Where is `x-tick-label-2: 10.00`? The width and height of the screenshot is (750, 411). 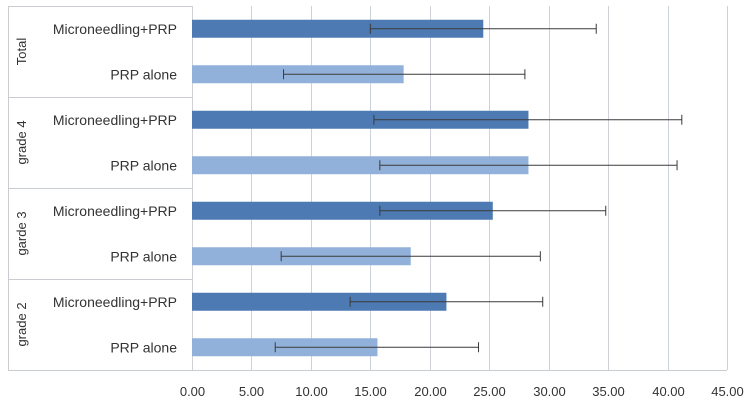 x-tick-label-2: 10.00 is located at coordinates (311, 391).